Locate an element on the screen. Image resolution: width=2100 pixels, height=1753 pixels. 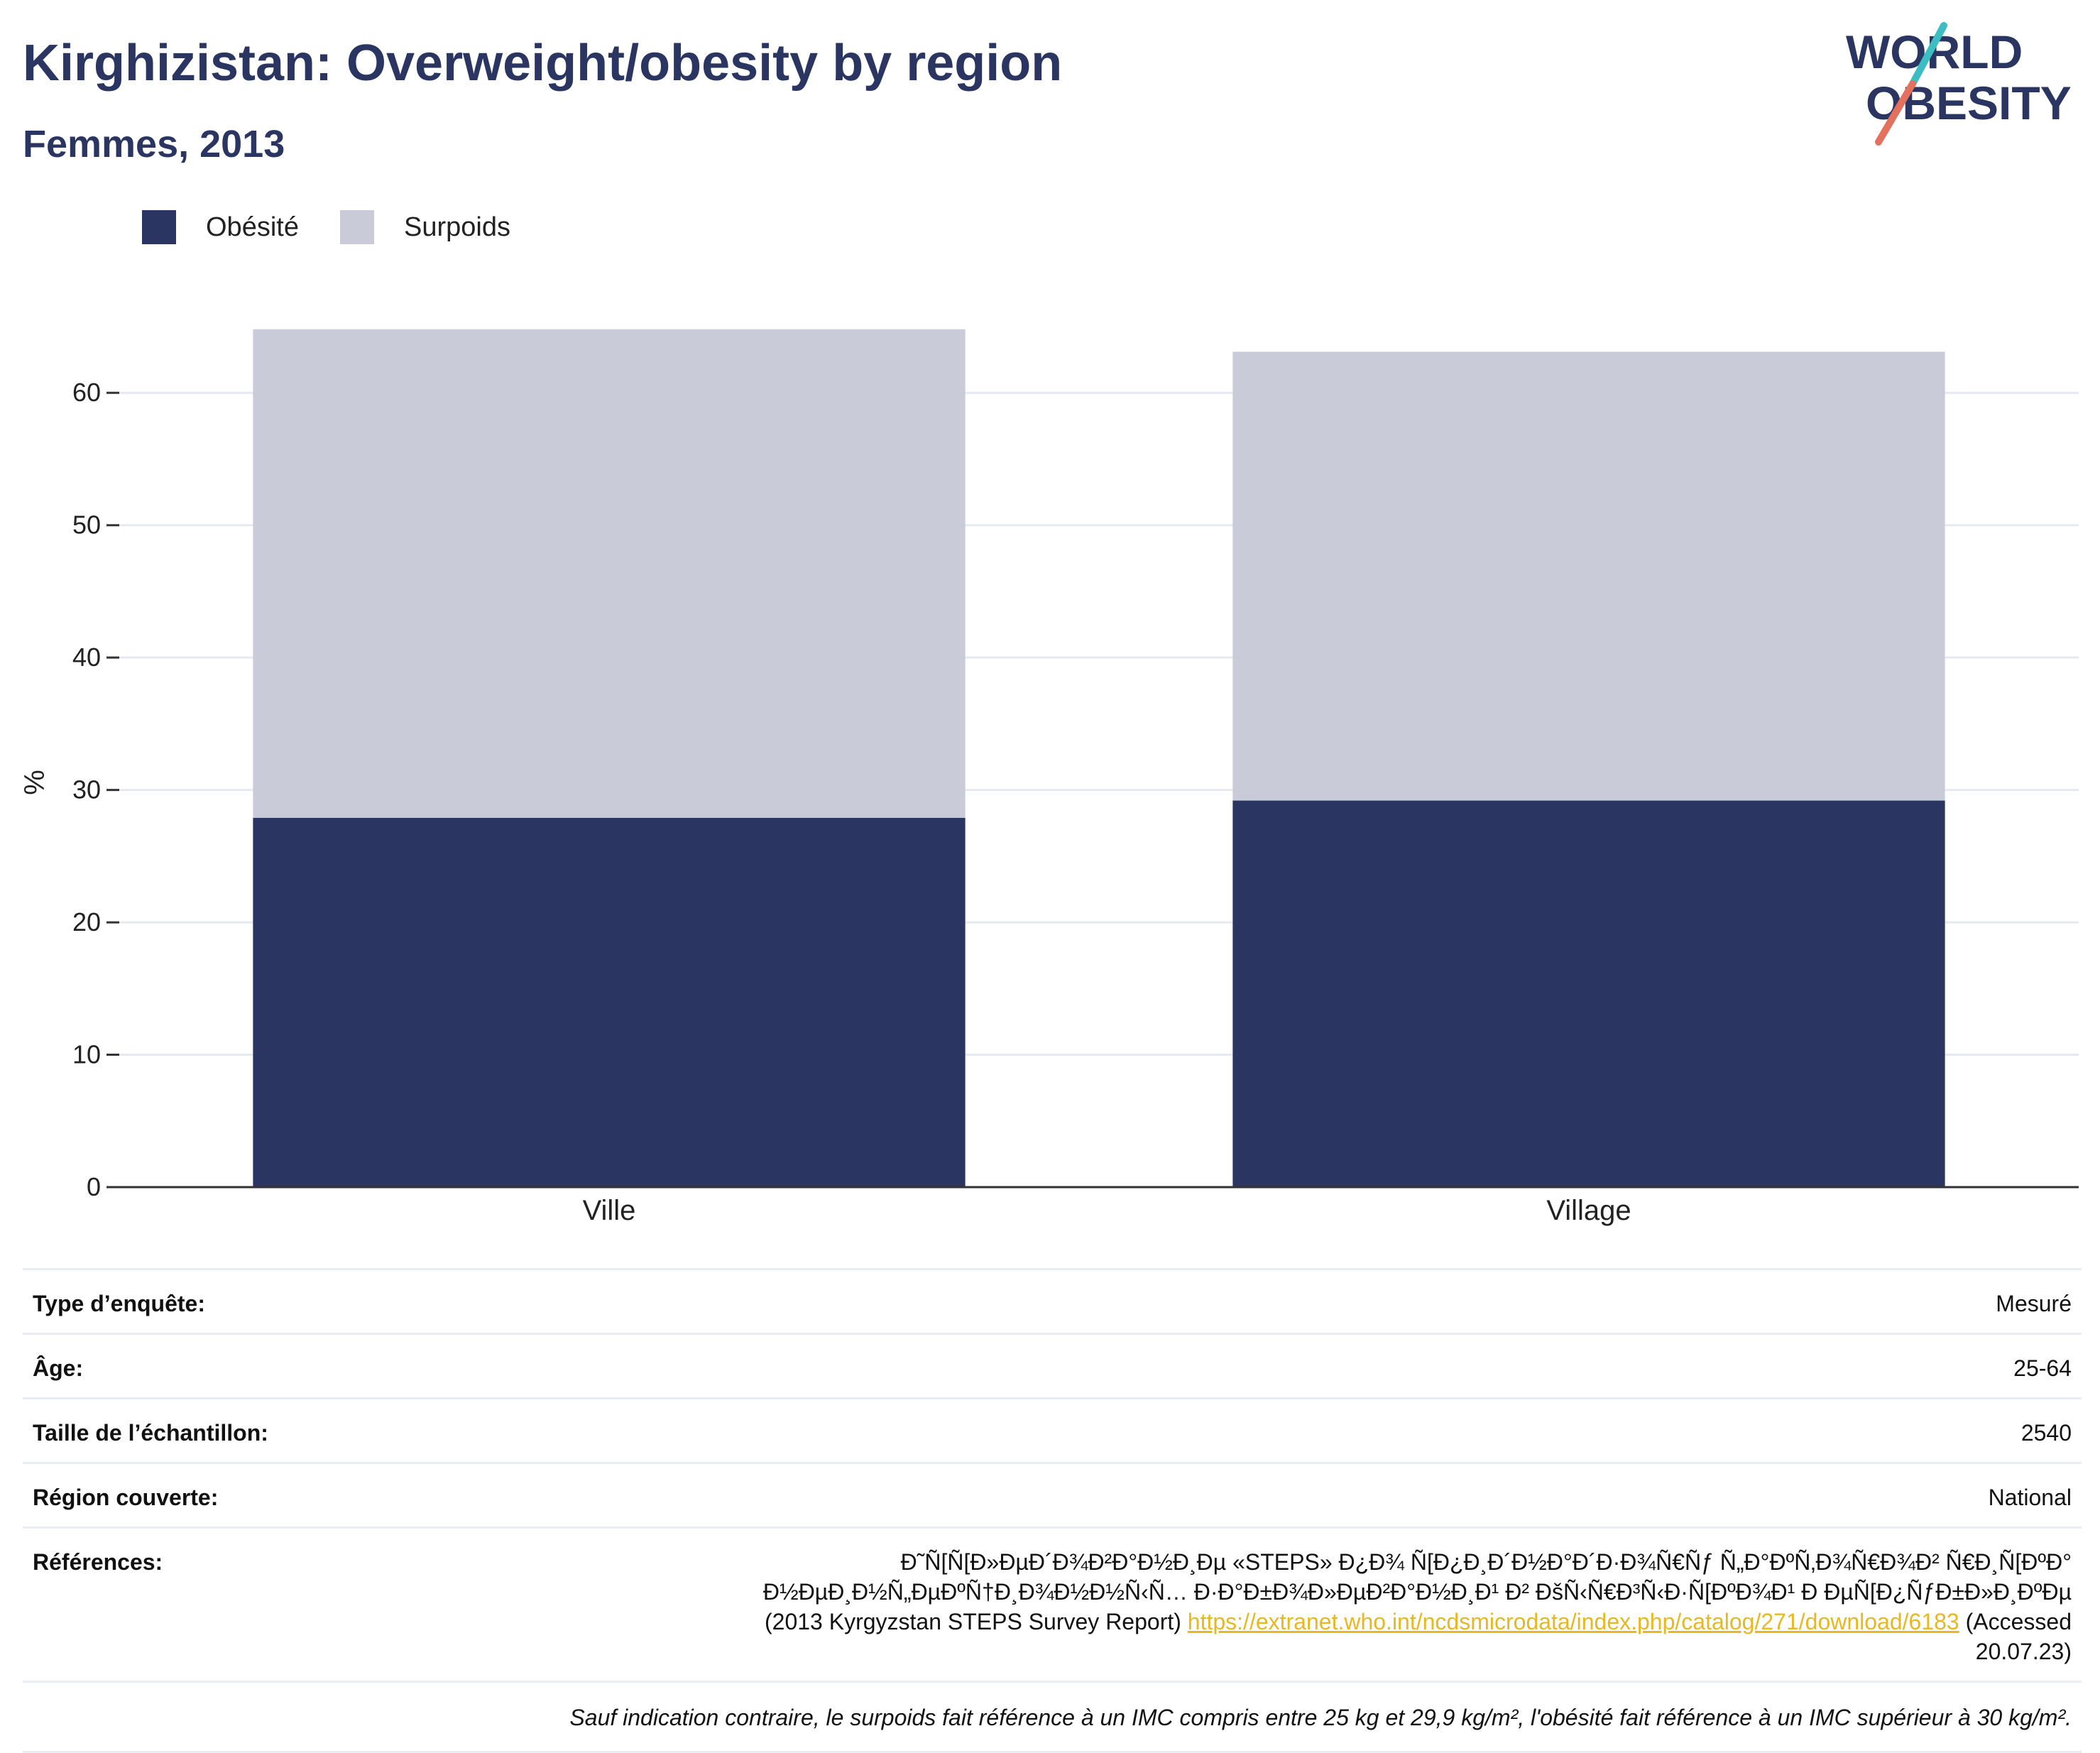
info-row-survey-type: Type d’enquête: Mesuré is located at coordinates (1052, 1302).